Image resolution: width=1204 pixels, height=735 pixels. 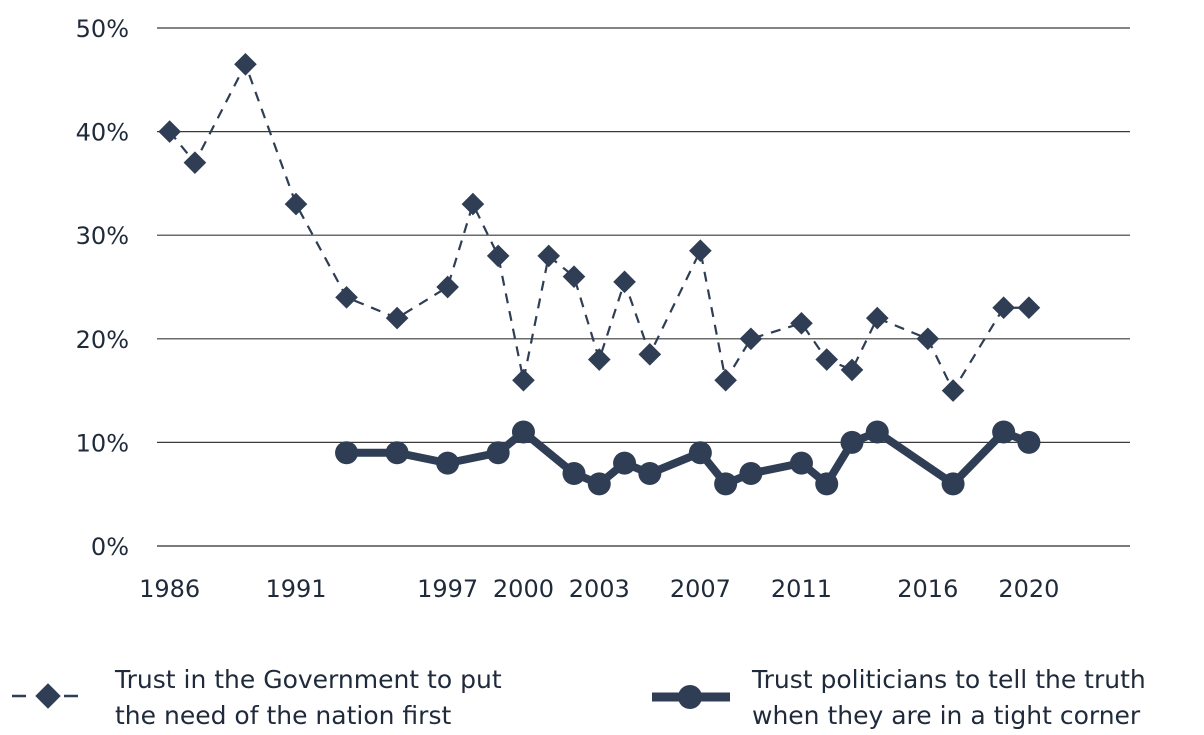 I want to click on x-tick-label: 1991, so click(x=295, y=589).